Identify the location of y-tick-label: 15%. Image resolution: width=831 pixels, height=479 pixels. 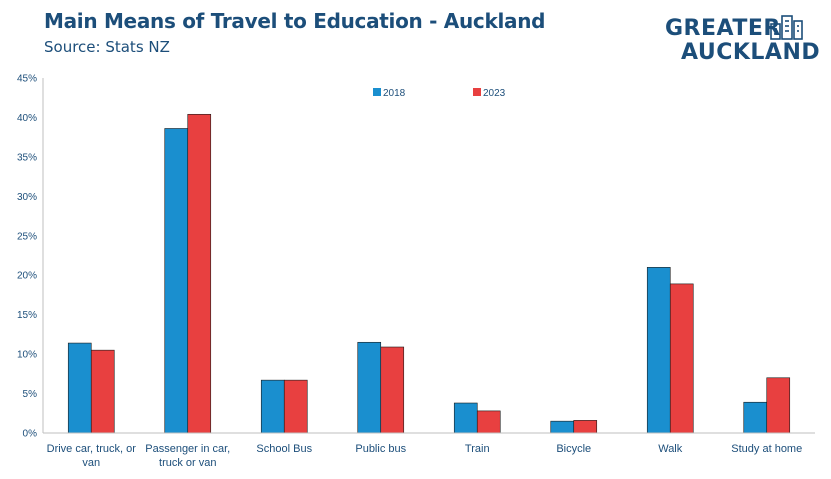
(27, 315).